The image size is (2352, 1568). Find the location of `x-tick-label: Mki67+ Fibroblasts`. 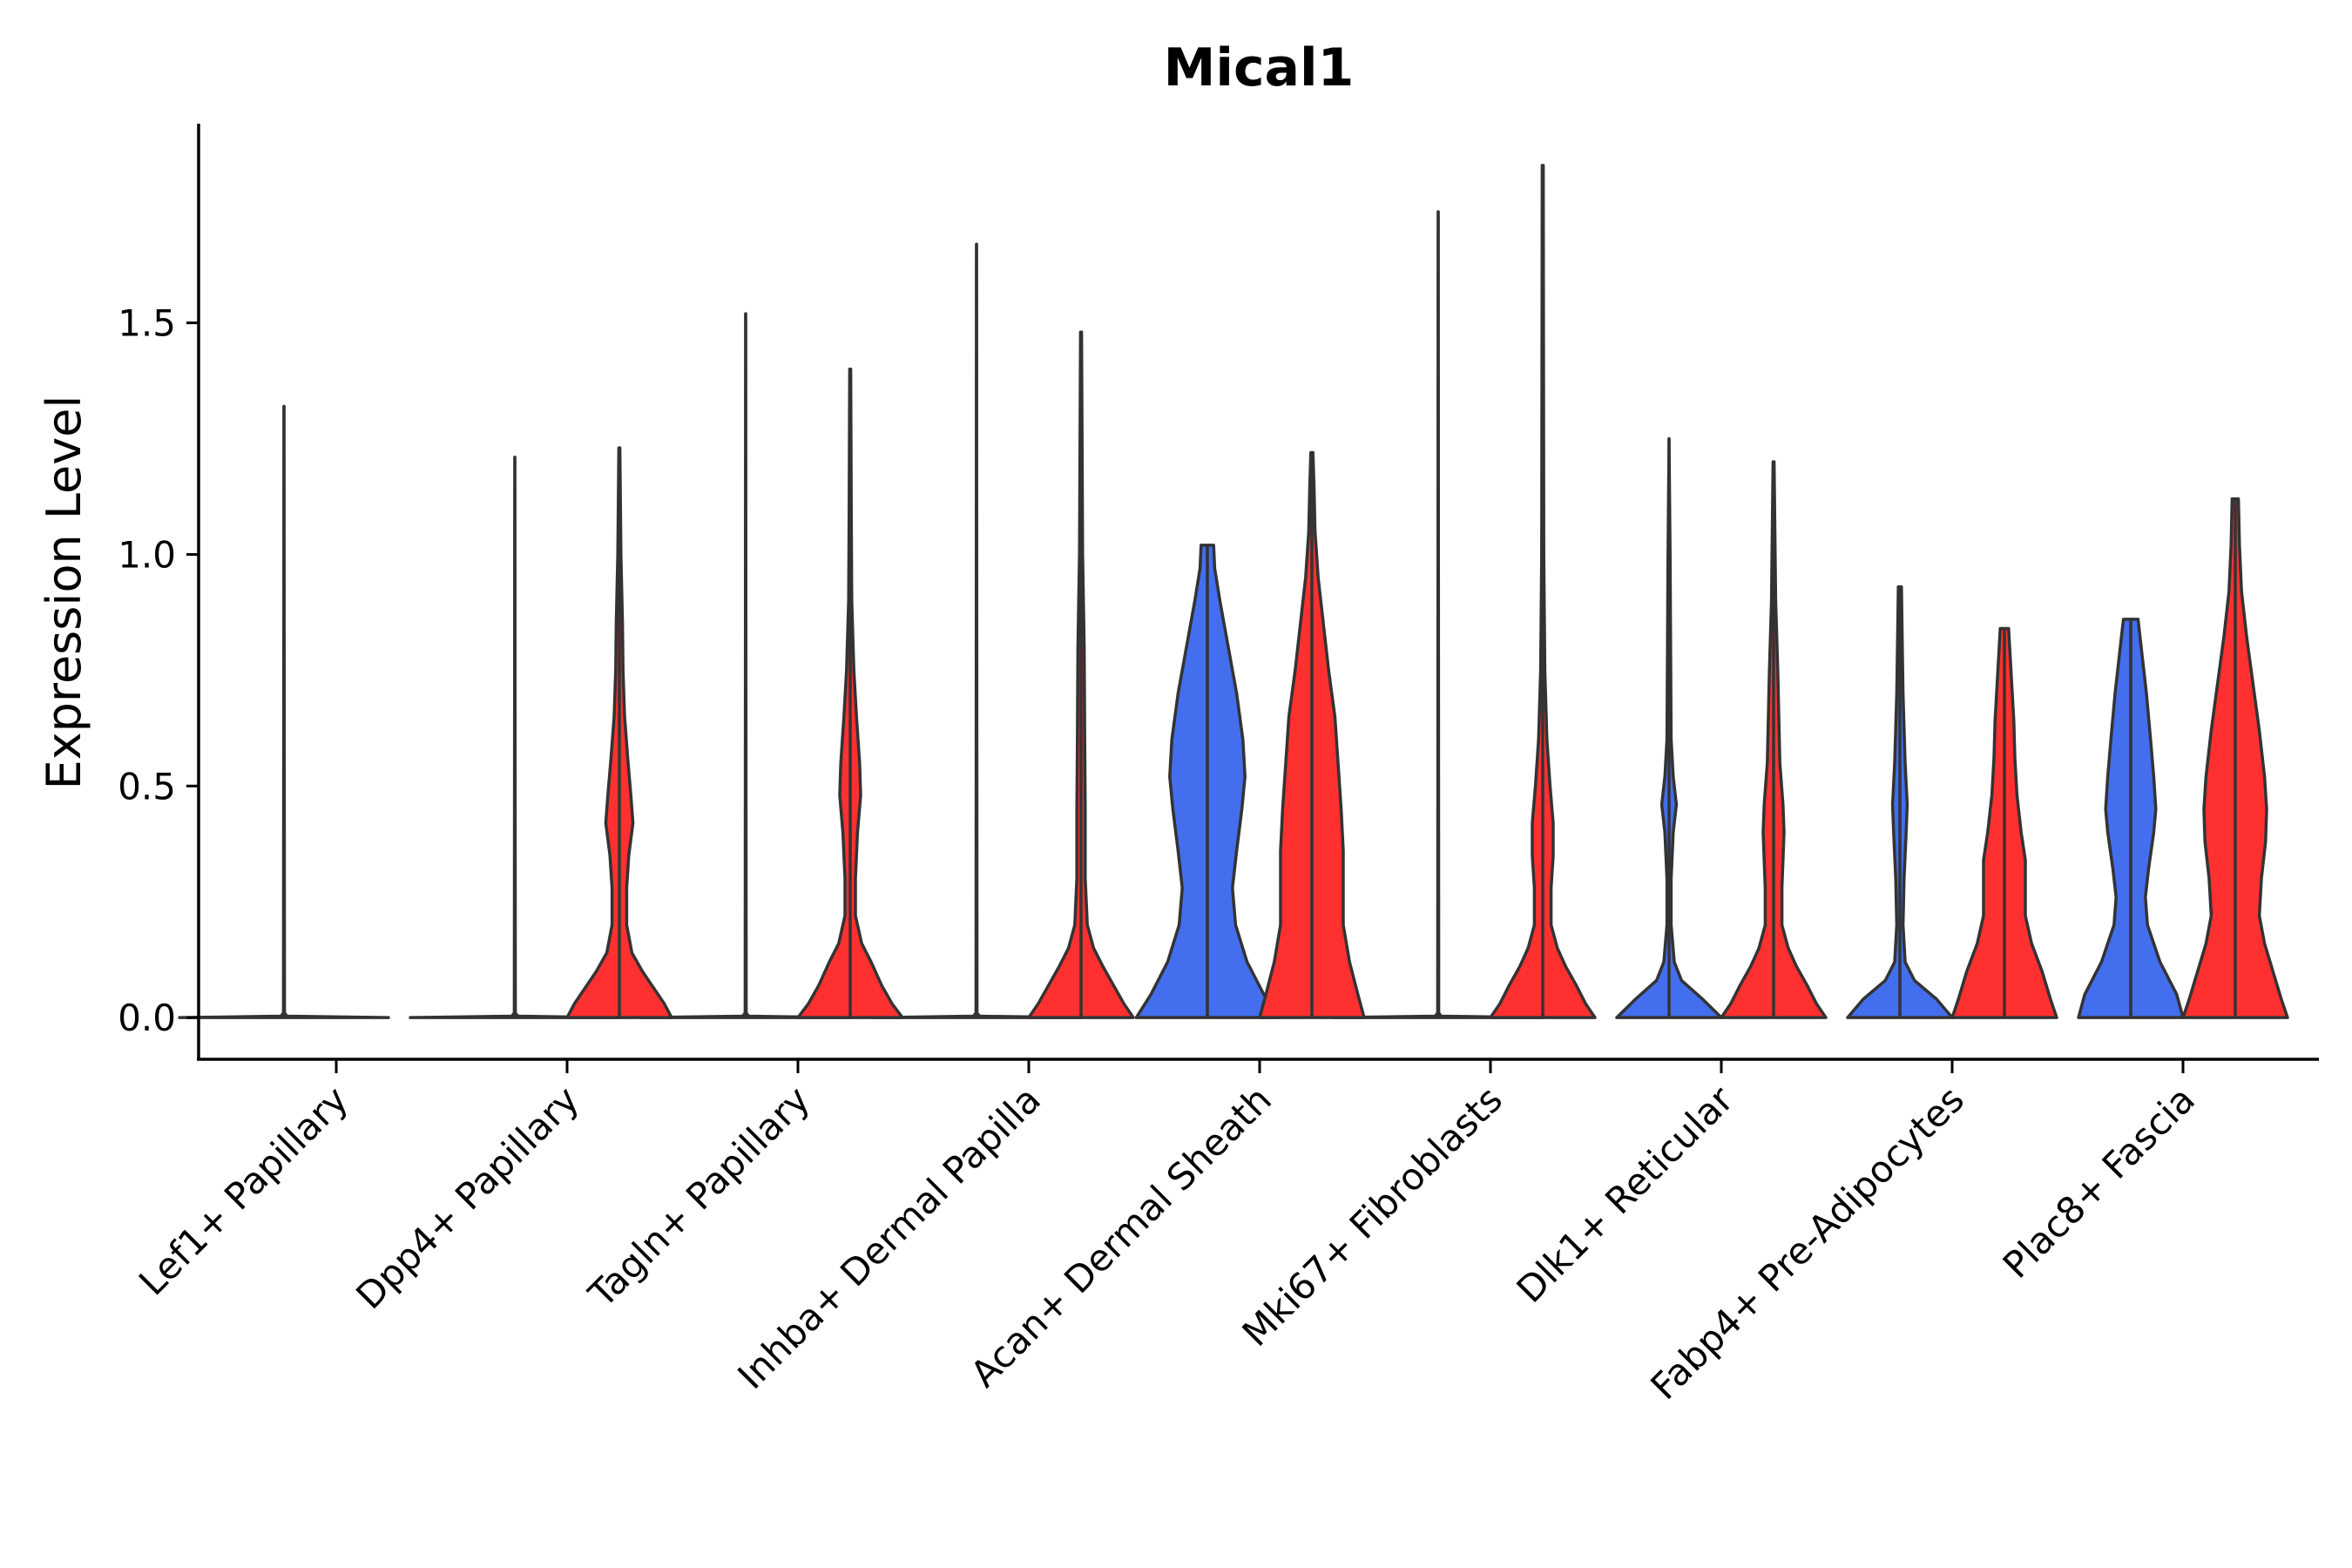

x-tick-label: Mki67+ Fibroblasts is located at coordinates (1372, 1216).